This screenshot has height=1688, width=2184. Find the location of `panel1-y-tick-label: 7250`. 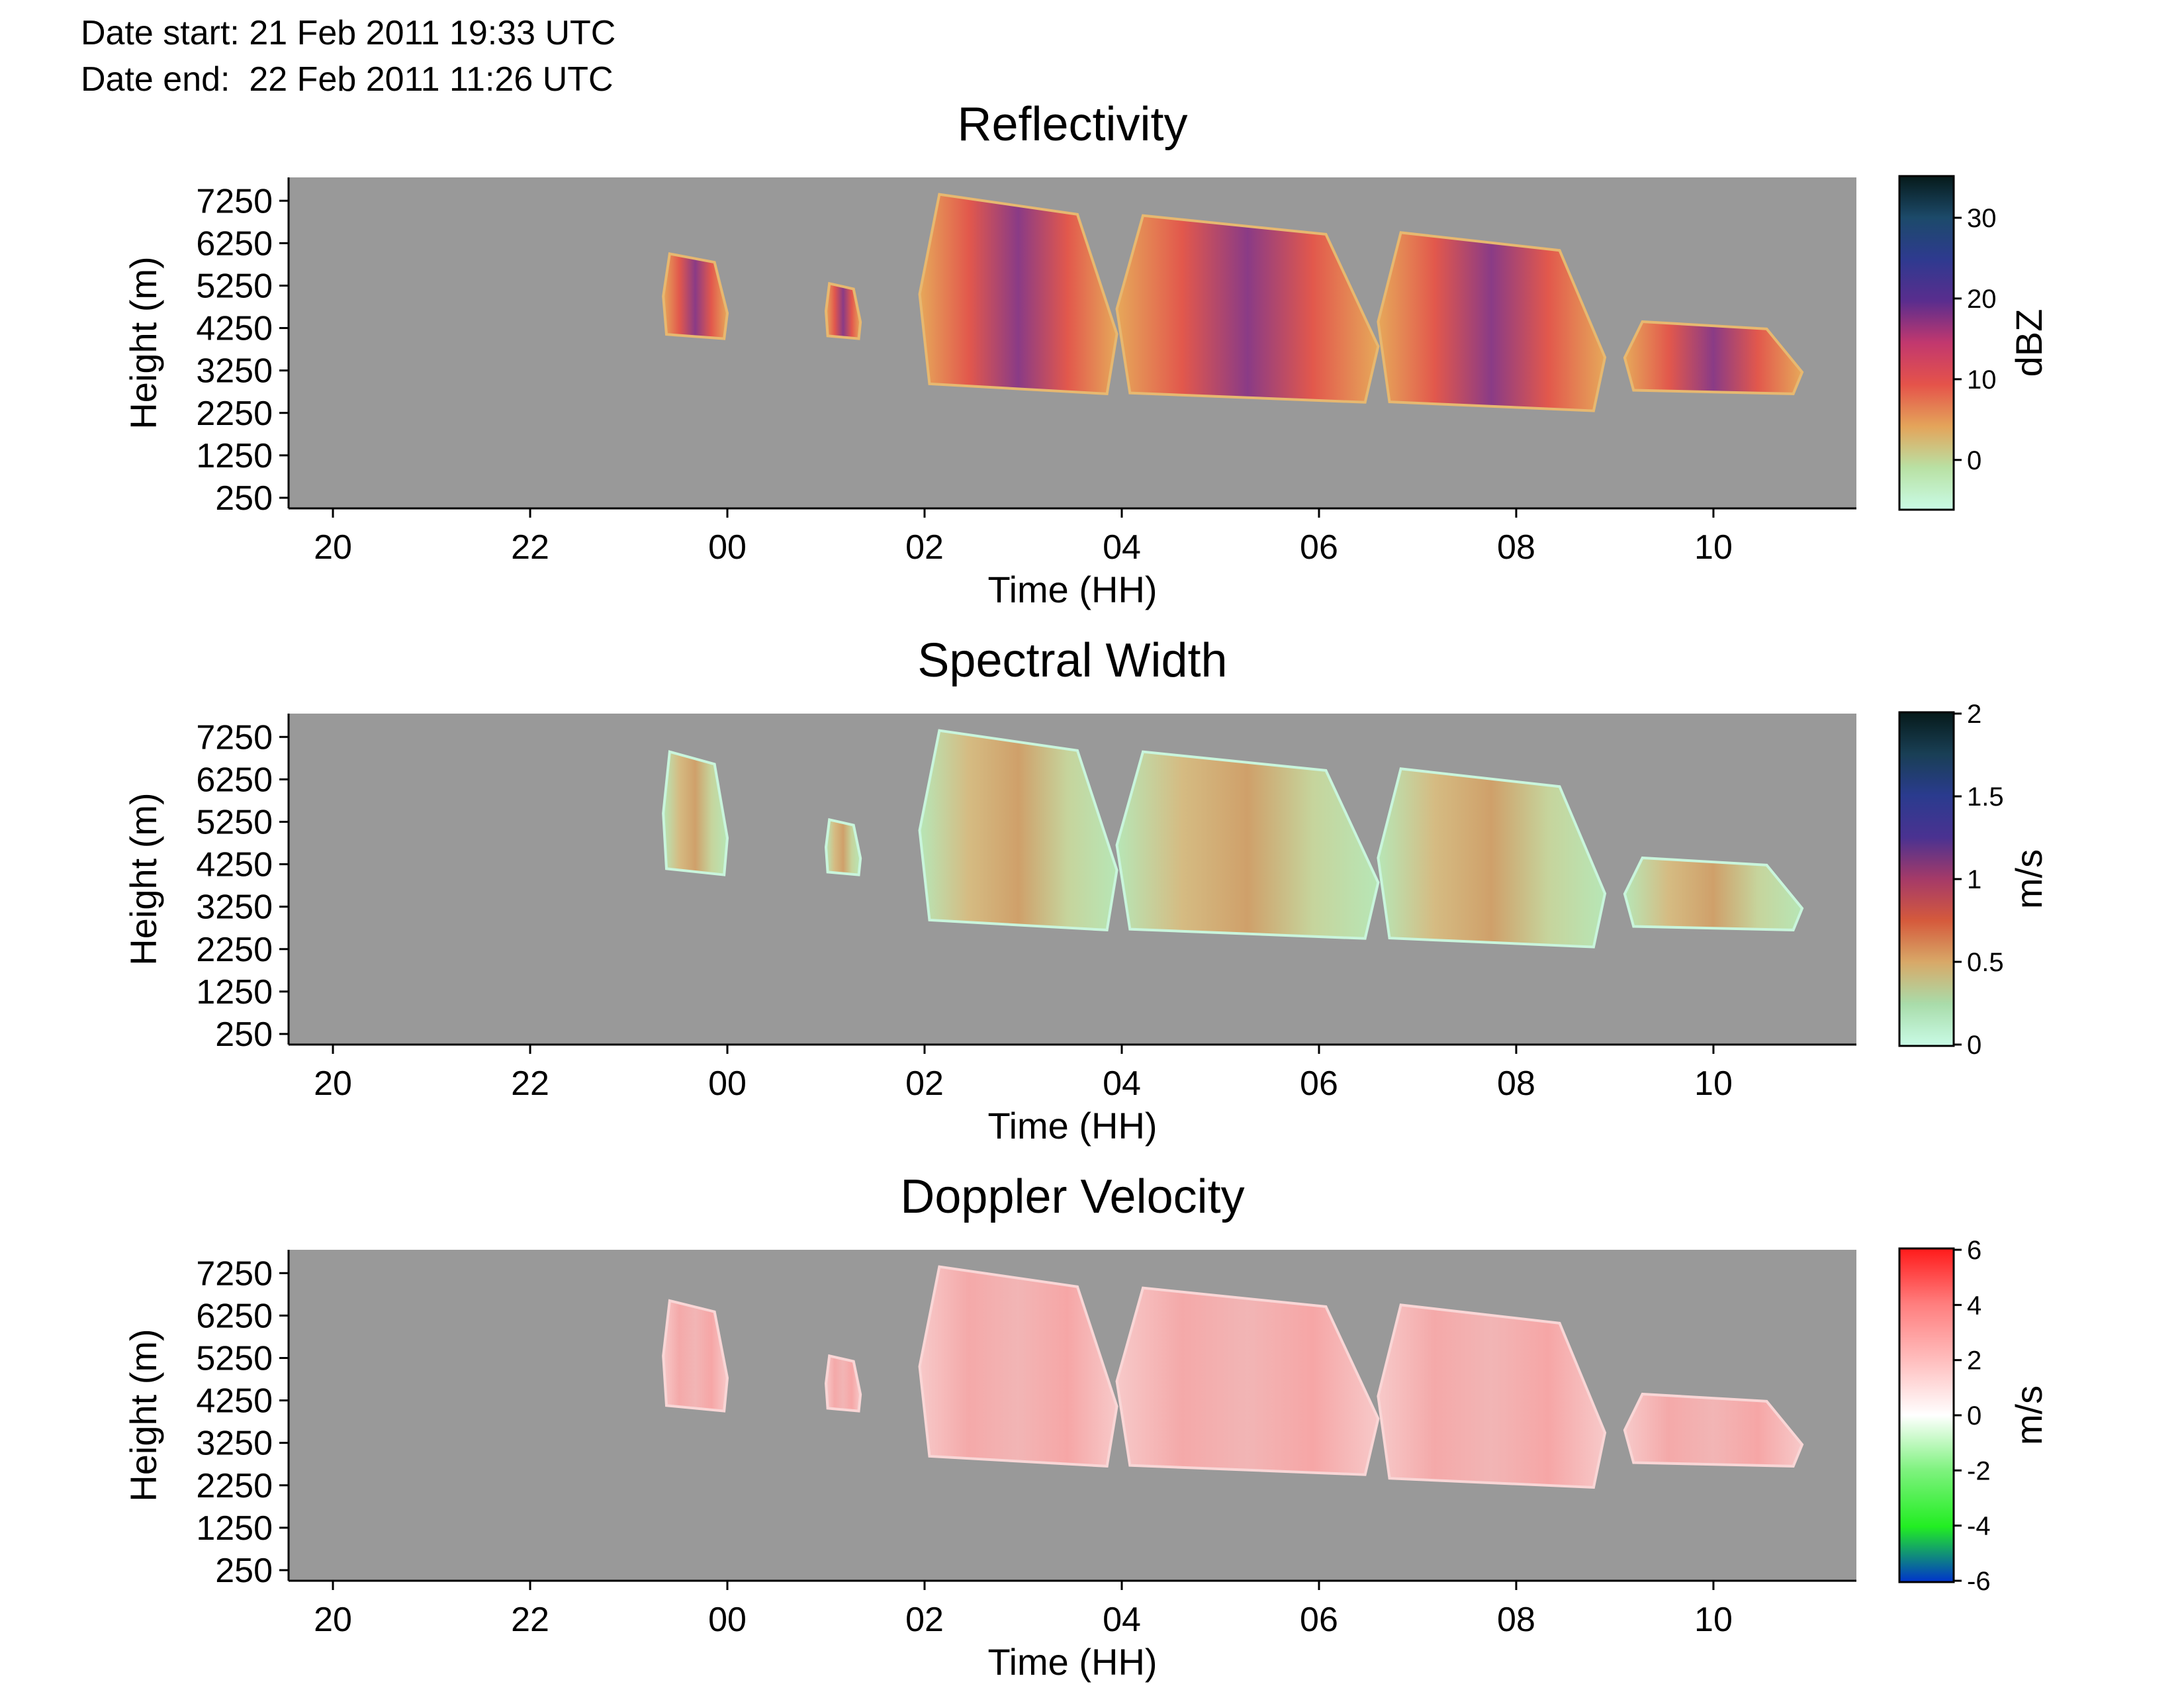

panel1-y-tick-label: 7250 is located at coordinates (235, 201).